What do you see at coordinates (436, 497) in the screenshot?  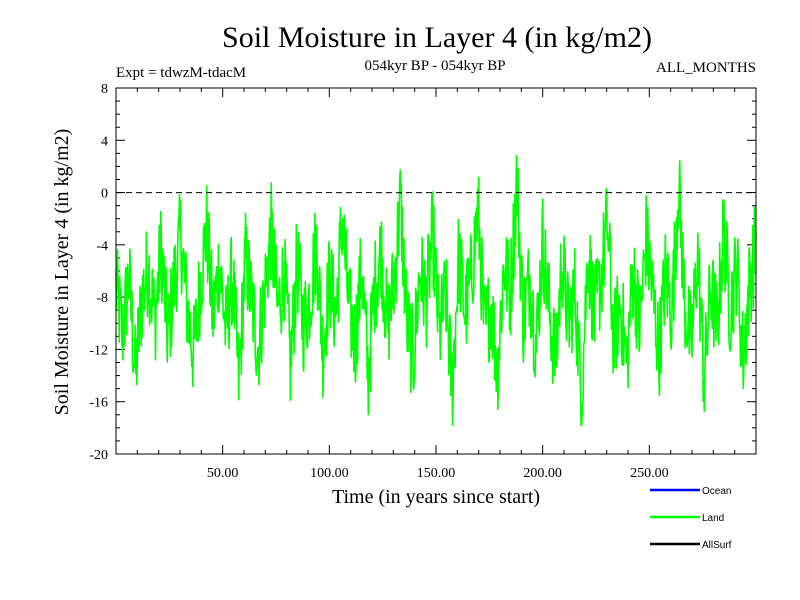 I see `x-axis-label: Time (in years since start)` at bounding box center [436, 497].